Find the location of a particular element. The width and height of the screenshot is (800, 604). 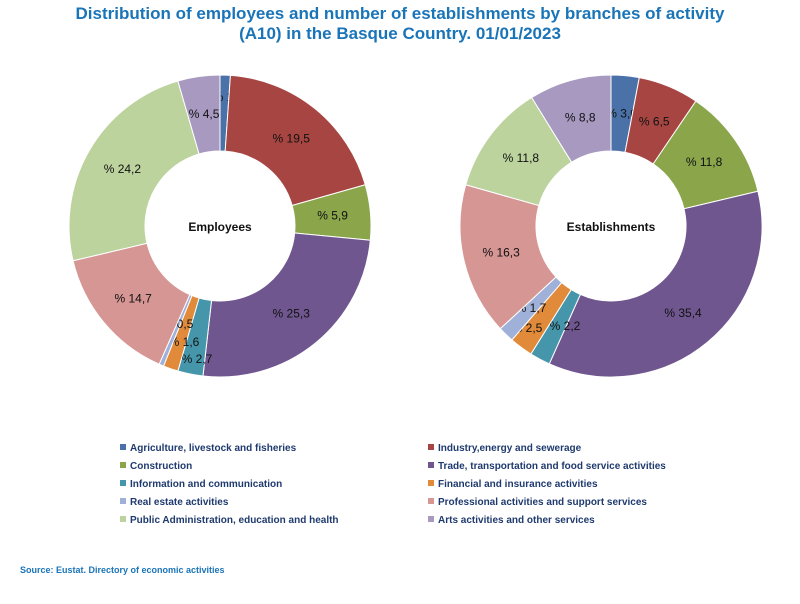

chart-title-line2: (A10) in the Basque Country. 01/01/2023 is located at coordinates (400, 33).